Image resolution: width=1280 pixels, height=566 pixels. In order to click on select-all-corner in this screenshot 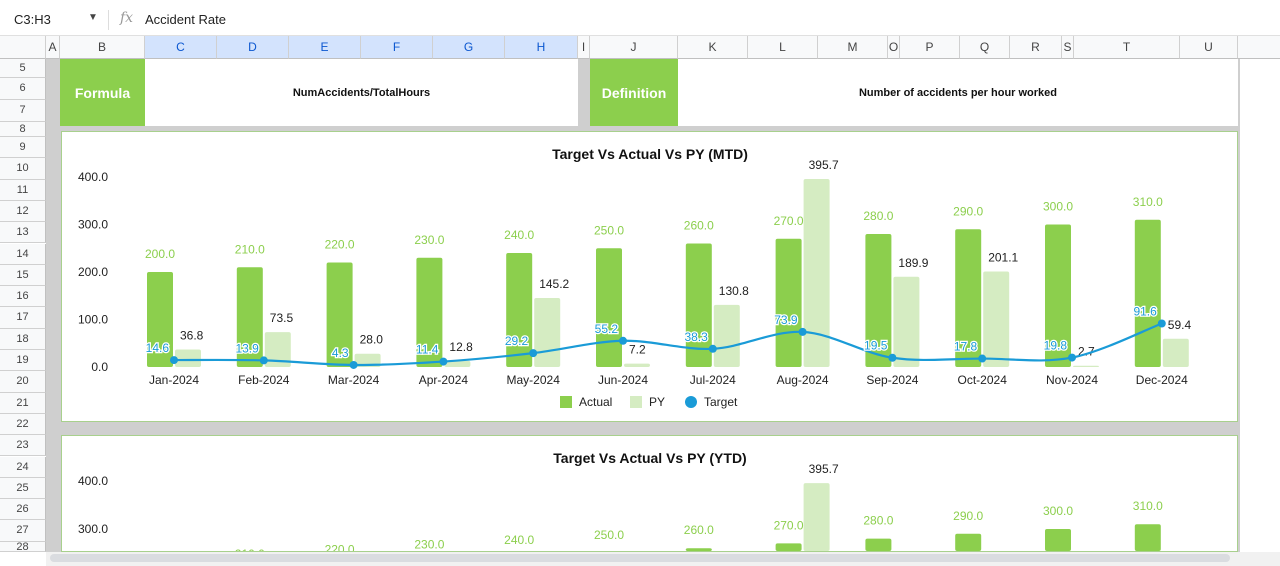, I will do `click(23, 47)`.